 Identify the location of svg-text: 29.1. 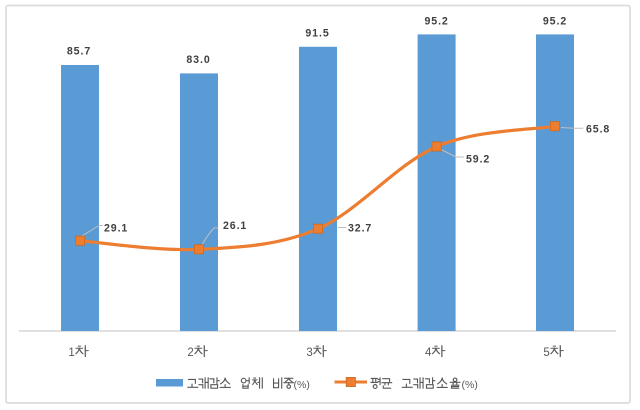
(116, 228).